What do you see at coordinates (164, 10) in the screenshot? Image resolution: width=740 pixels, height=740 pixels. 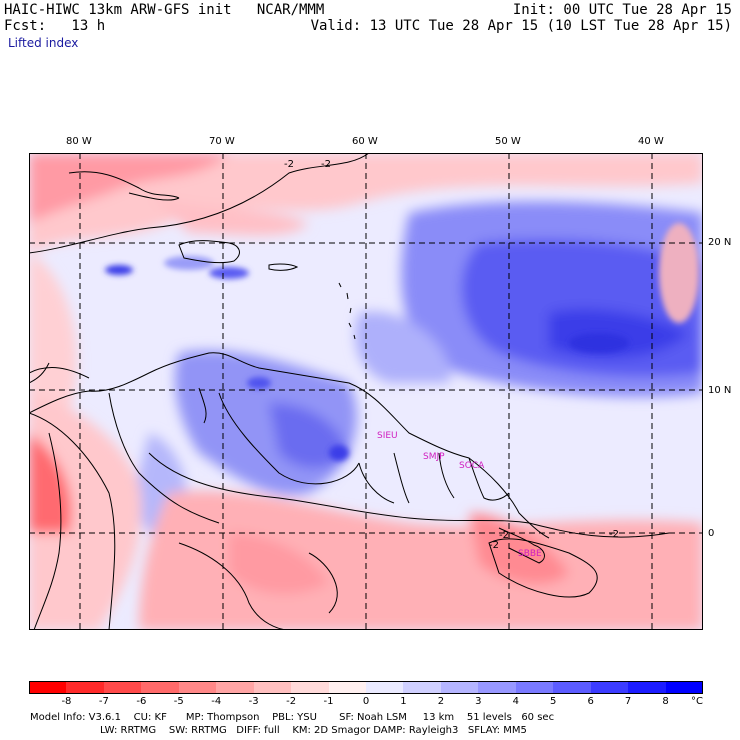 I see `header-title: HAIC-HIWC 13km ARW-GFS init NCAR/MMM` at bounding box center [164, 10].